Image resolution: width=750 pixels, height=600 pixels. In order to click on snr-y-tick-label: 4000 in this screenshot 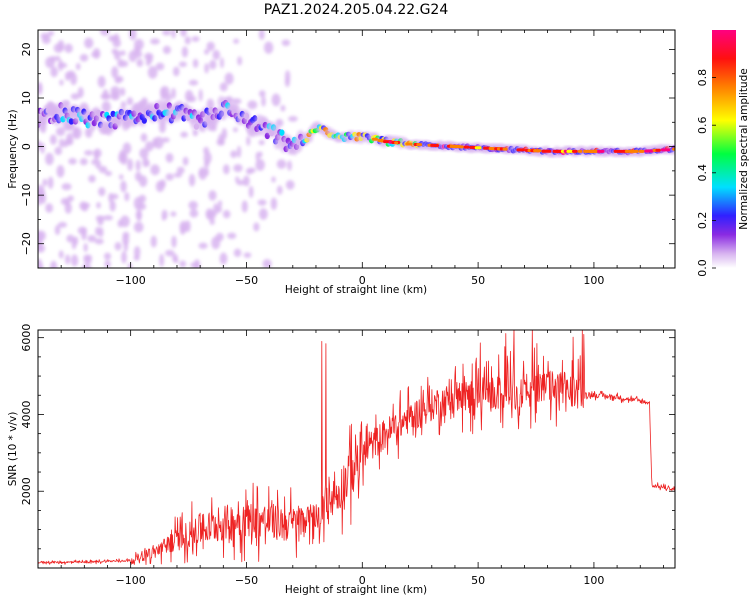, I will do `click(26, 414)`.